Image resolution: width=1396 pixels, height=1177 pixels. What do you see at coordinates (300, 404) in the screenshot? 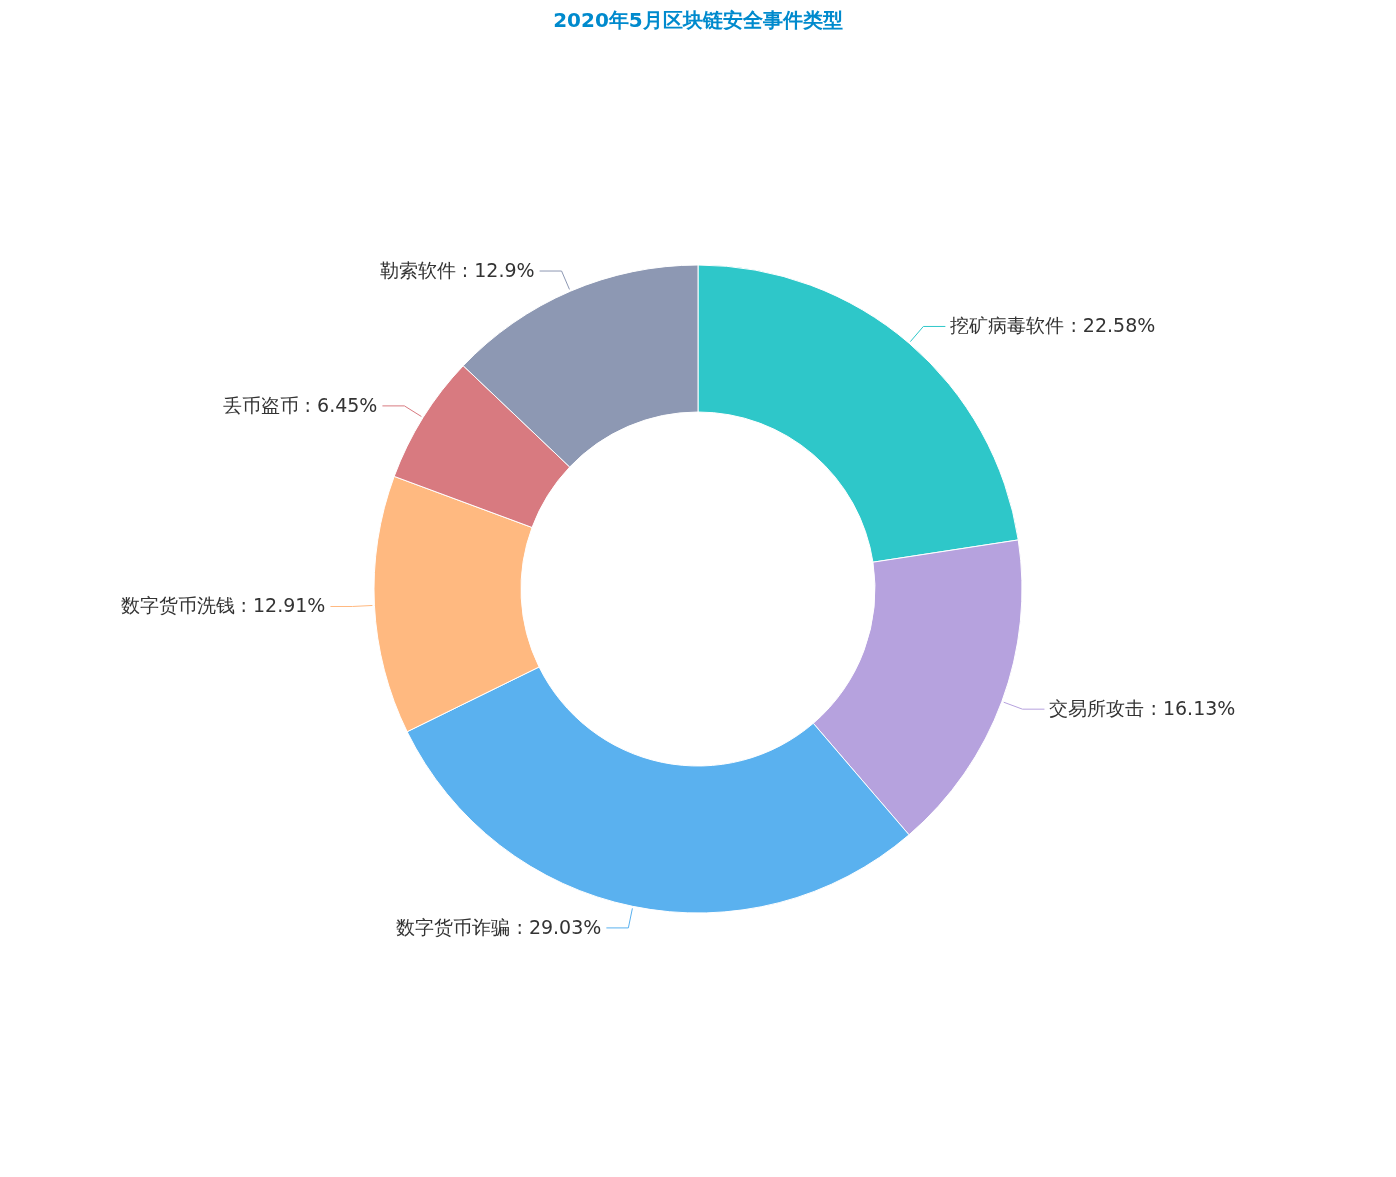
I see `slice-label: 丢币盗币 : 6.45%` at bounding box center [300, 404].